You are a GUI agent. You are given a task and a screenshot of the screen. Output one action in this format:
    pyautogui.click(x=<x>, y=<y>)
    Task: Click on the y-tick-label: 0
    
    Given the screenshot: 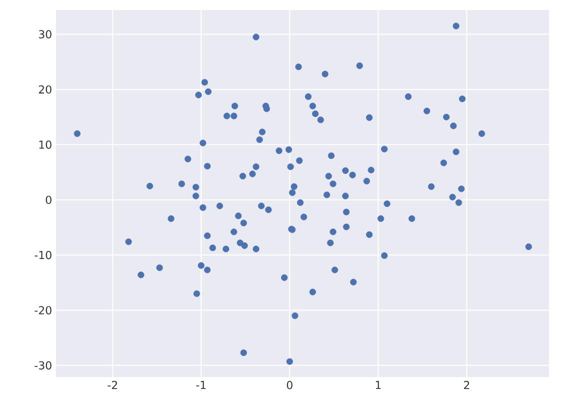 What is the action you would take?
    pyautogui.click(x=49, y=200)
    